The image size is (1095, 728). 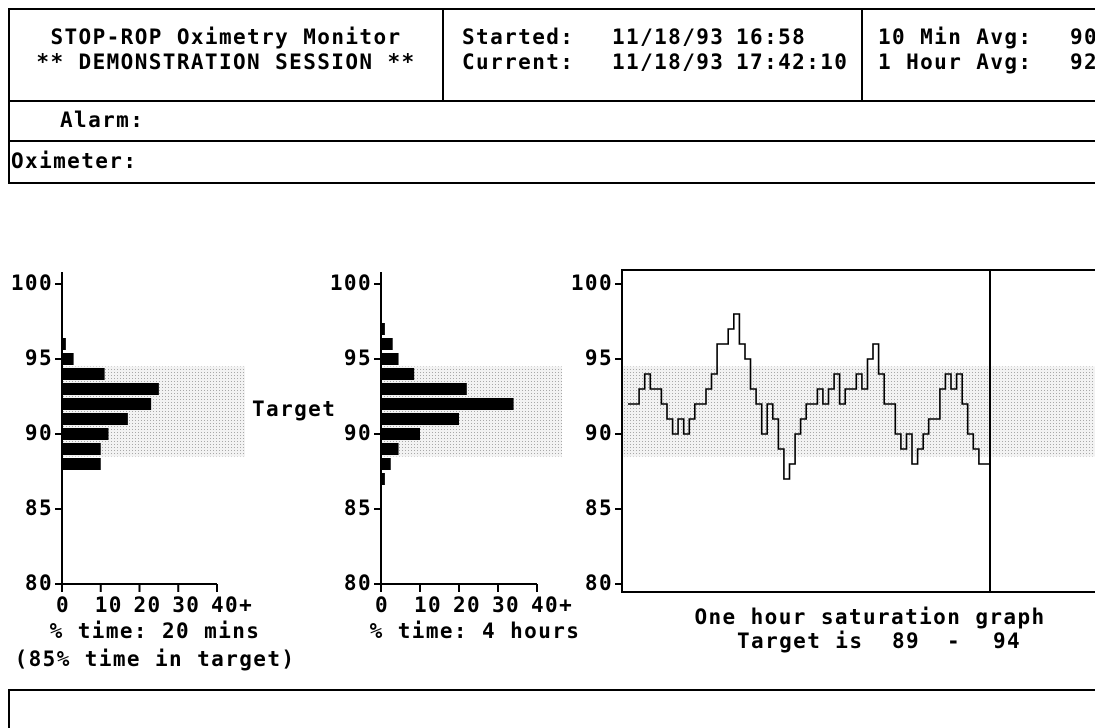 I want to click on x-axis-label: % time: 20 mins, so click(x=155, y=631).